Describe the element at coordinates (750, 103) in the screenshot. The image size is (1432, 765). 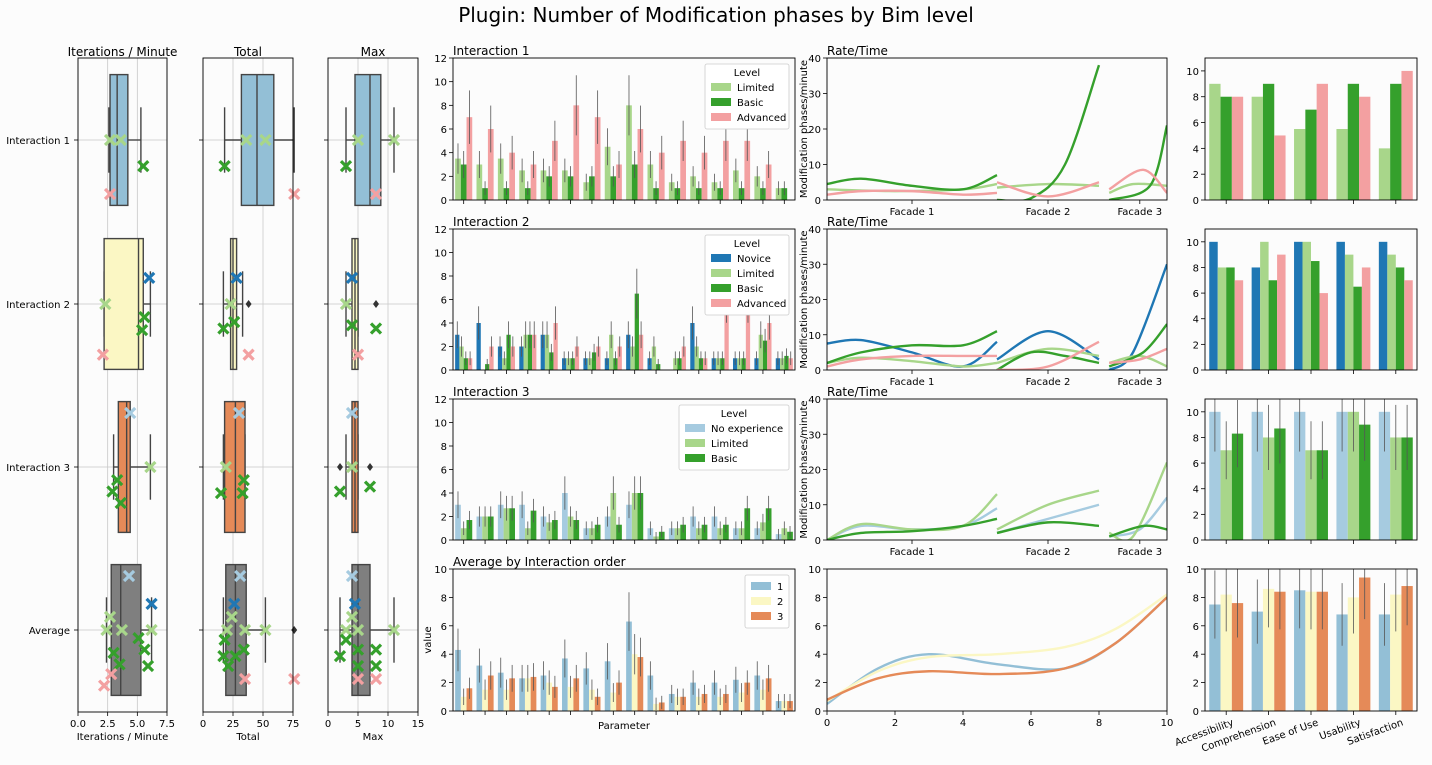
I see `legend-label: Basic` at that location.